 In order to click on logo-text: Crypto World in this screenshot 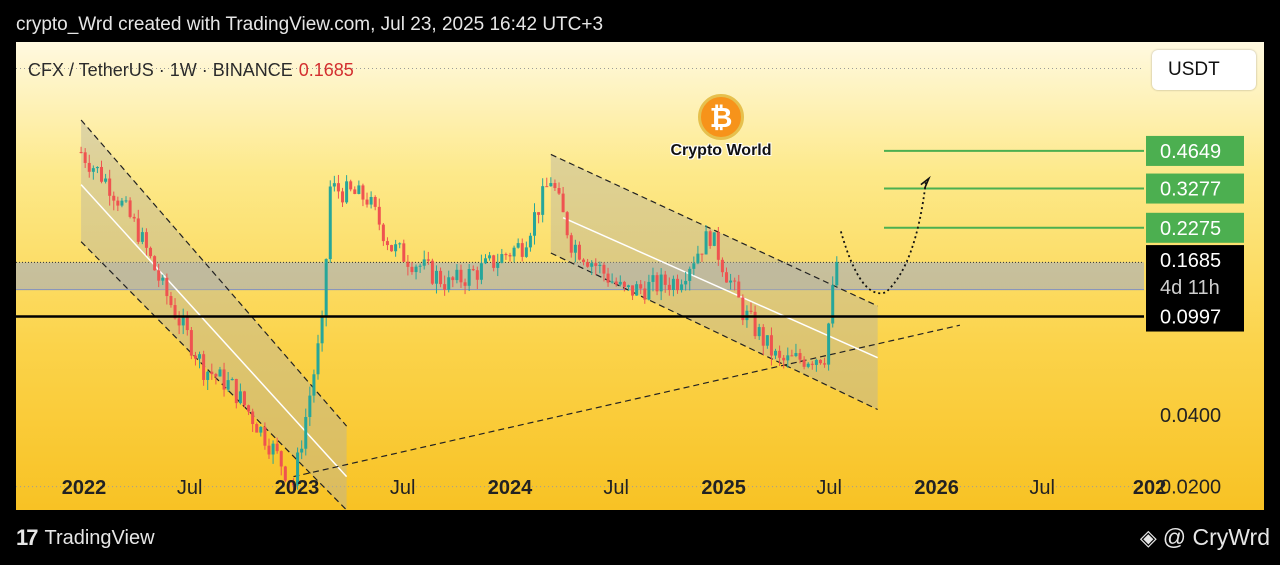, I will do `click(721, 150)`.